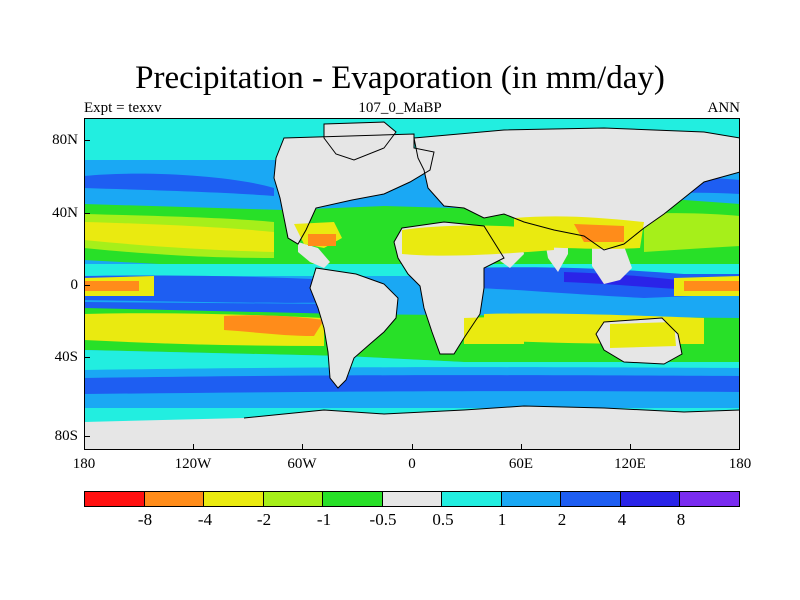  Describe the element at coordinates (264, 519) in the screenshot. I see `colorbar-label: -2` at that location.